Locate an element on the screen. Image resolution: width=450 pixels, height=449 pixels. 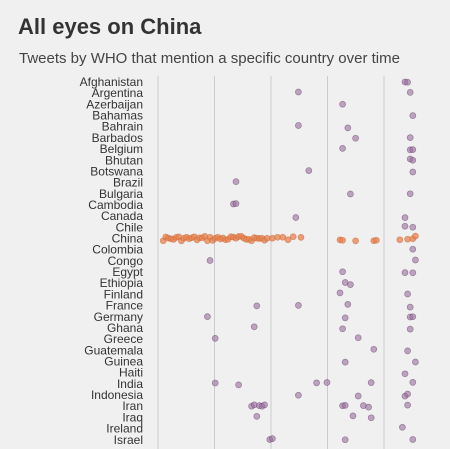
category-label: Argentina is located at coordinates (118, 93).